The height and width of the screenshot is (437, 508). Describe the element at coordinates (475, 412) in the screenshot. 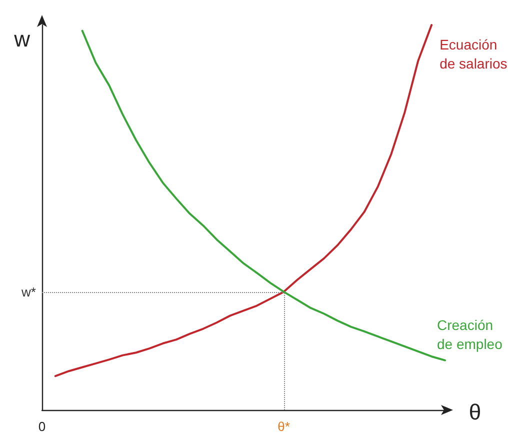

I see `x-axis-title: θ` at that location.